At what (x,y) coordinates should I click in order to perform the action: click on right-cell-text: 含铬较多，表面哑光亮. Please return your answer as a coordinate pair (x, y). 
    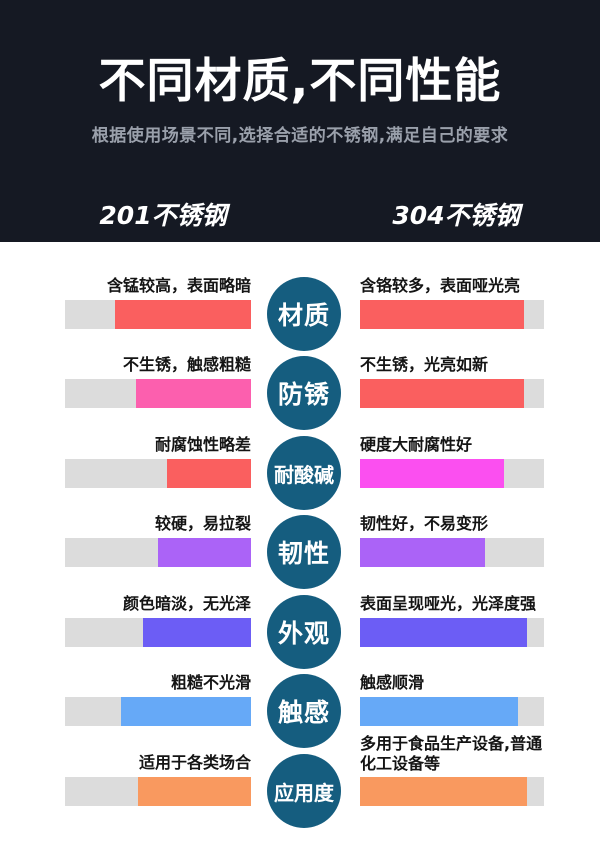
    Looking at the image, I should click on (440, 285).